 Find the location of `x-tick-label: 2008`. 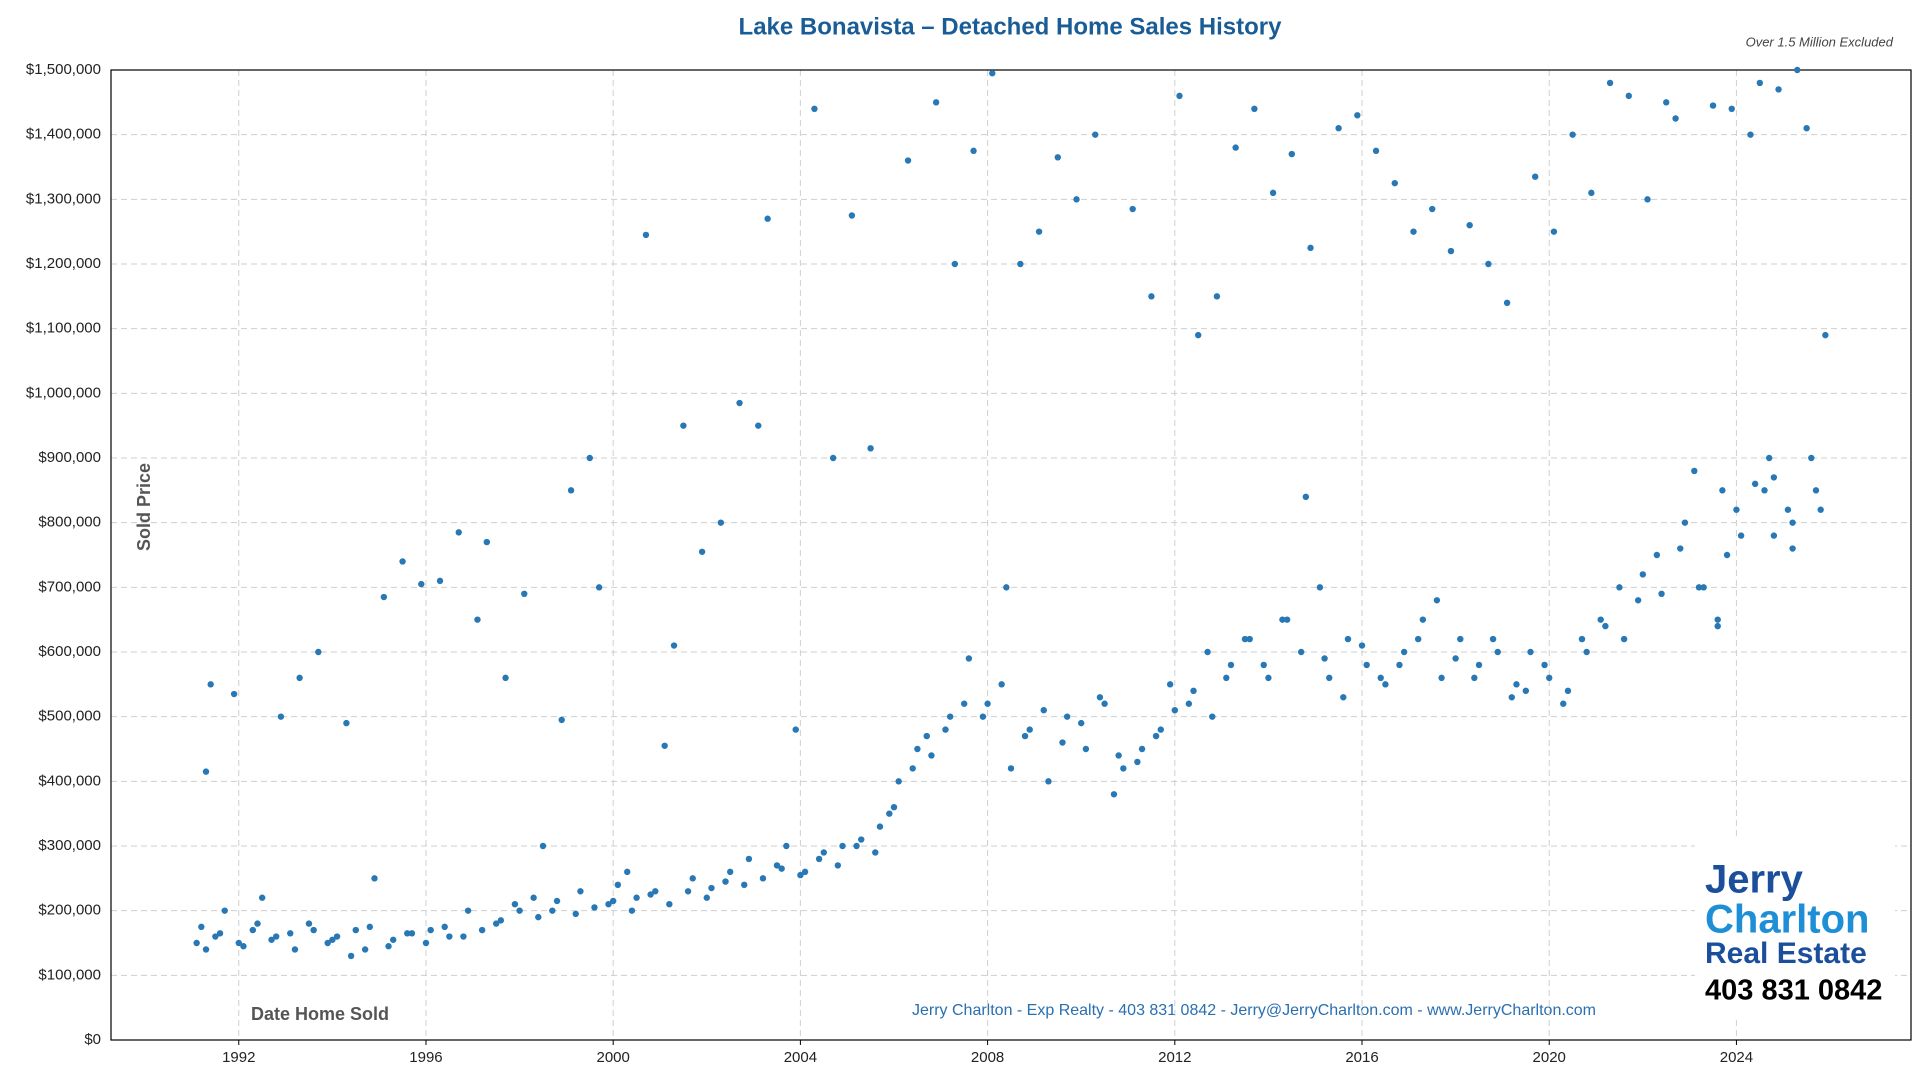

x-tick-label: 2008 is located at coordinates (987, 1057).